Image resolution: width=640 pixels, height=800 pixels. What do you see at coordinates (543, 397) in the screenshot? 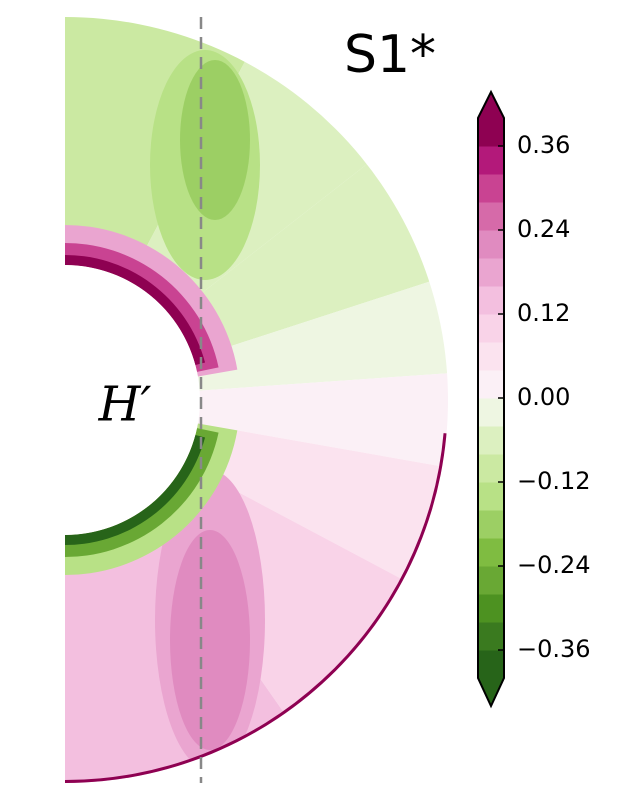
I see `y-tick-label: 0.00` at bounding box center [543, 397].